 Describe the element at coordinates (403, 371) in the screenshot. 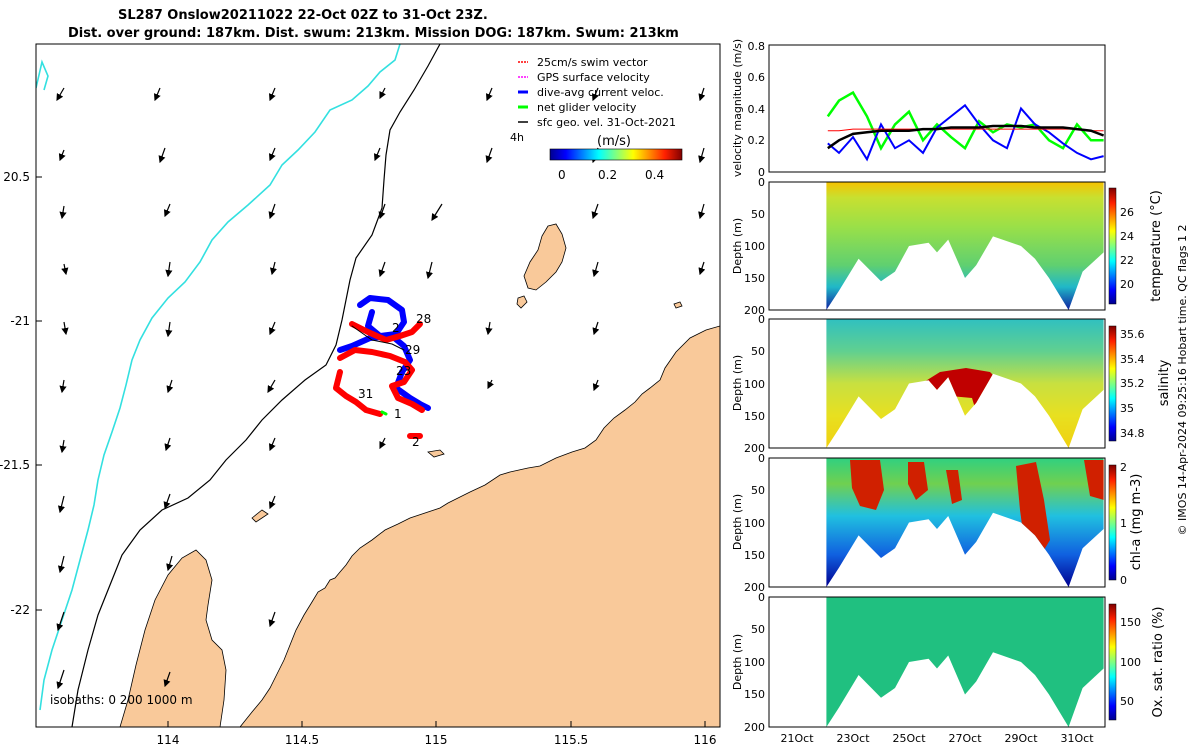

I see `day-label: 23` at that location.